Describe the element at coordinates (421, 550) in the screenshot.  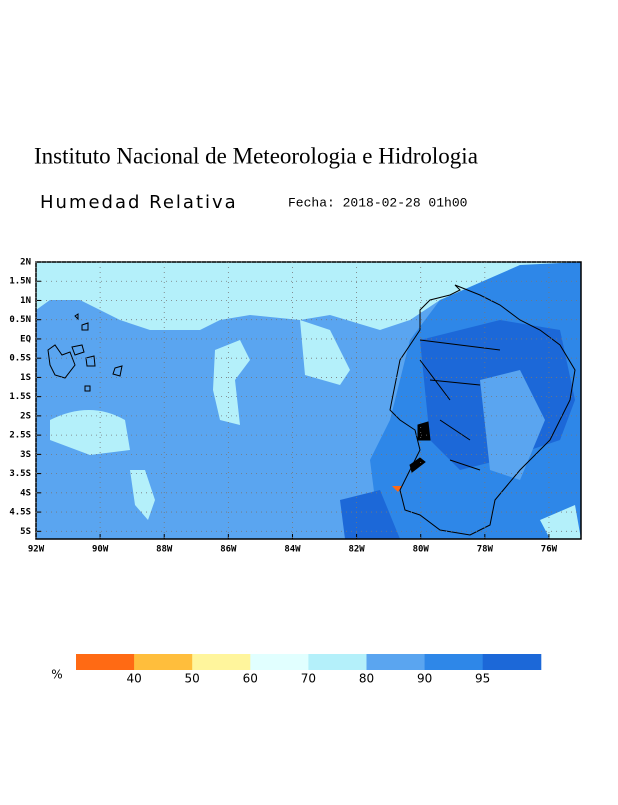
I see `lon-label: 80W` at that location.